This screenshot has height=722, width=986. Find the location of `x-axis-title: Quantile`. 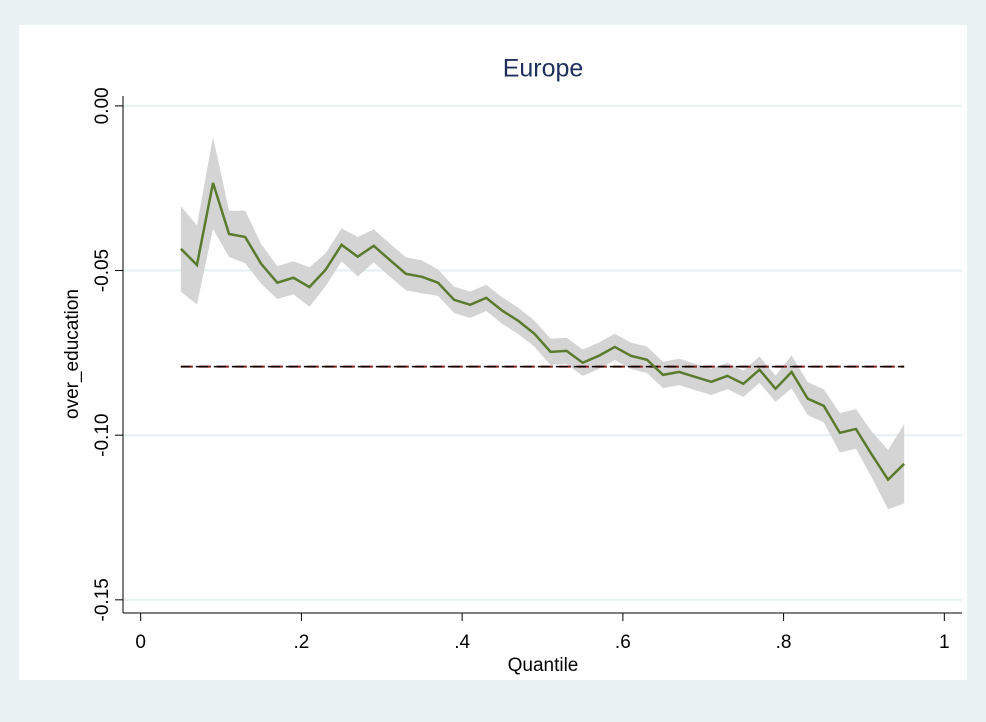

x-axis-title: Quantile is located at coordinates (543, 665).